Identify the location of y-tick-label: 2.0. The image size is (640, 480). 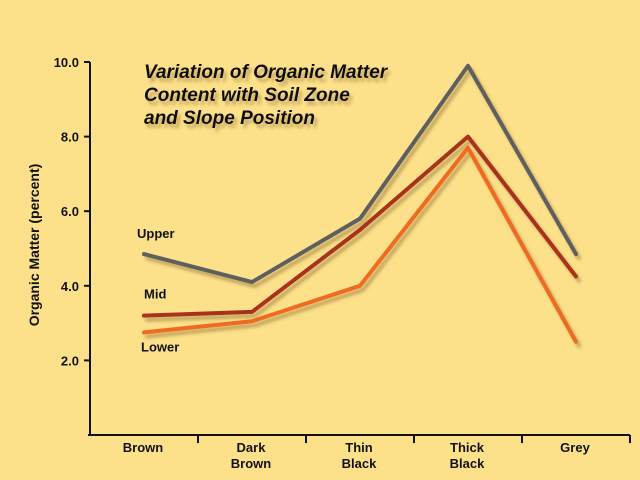
(70, 360).